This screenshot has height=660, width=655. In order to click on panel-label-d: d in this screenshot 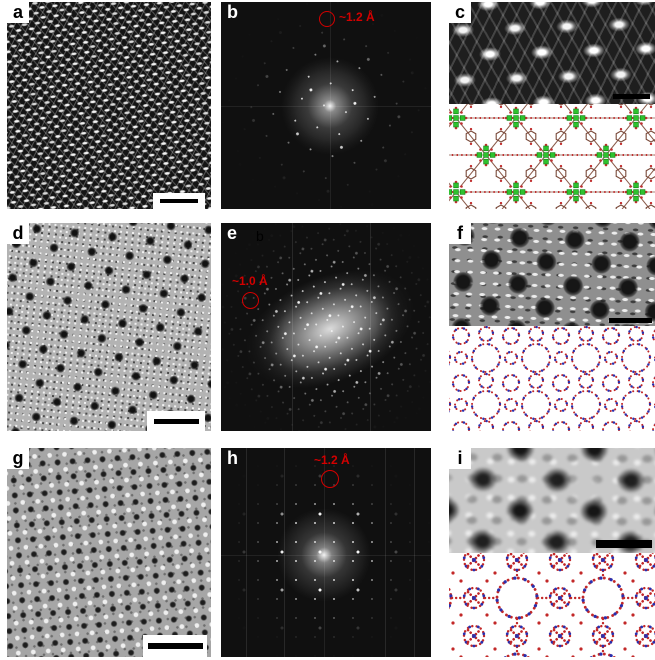, I will do `click(18, 233)`.